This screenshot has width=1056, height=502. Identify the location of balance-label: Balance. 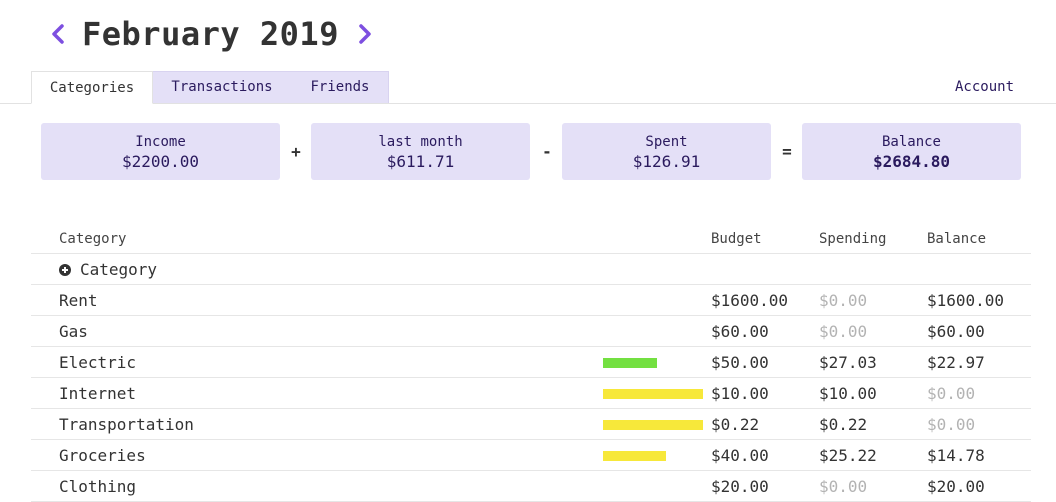
(911, 141).